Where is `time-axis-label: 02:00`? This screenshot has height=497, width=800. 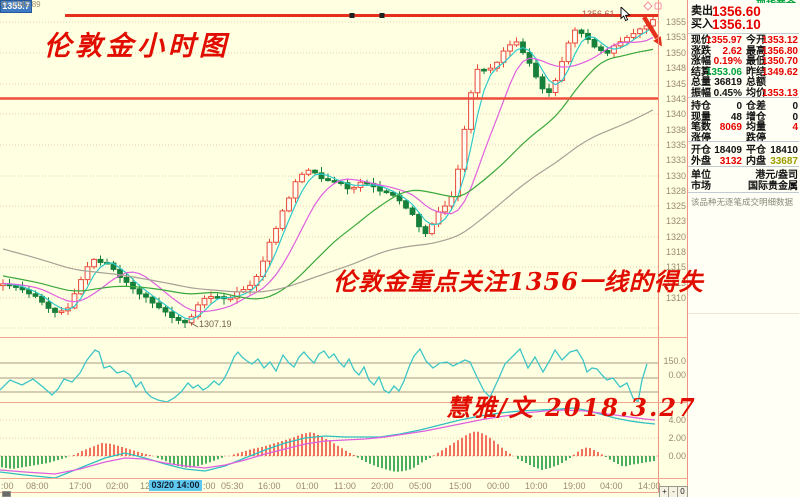
time-axis-label: 02:00 is located at coordinates (117, 486).